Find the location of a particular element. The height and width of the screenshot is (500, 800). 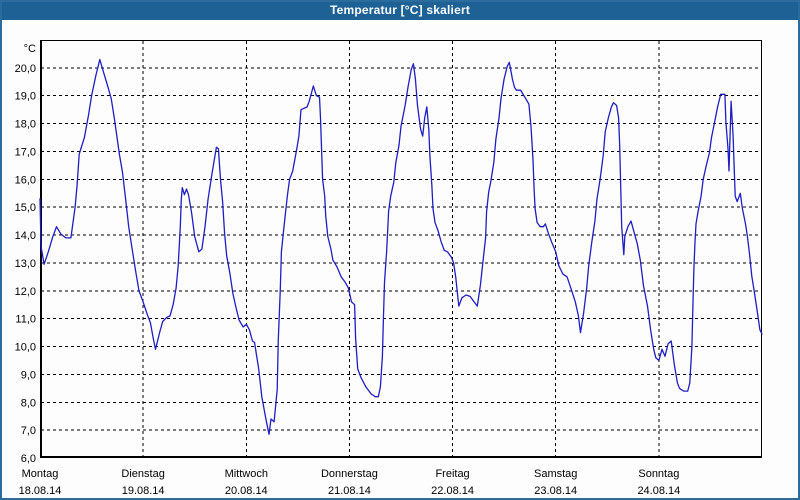

x-day-name-label: Freitag is located at coordinates (452, 474).